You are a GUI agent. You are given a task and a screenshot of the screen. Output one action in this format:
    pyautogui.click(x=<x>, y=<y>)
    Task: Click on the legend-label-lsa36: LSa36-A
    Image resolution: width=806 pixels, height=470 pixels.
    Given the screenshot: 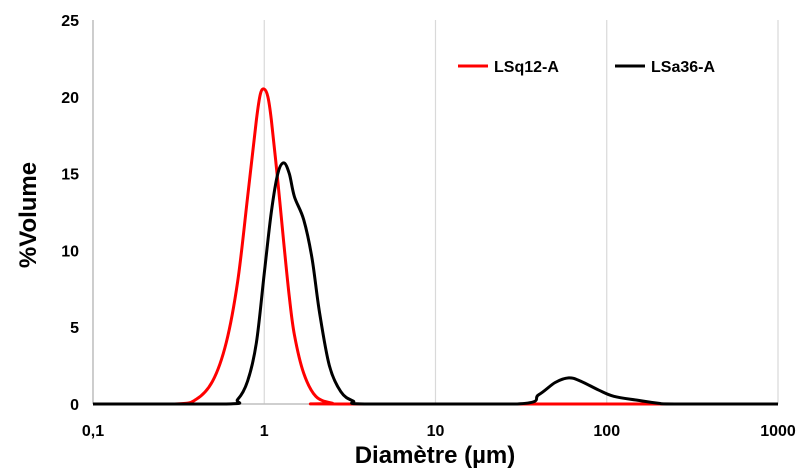 What is the action you would take?
    pyautogui.click(x=683, y=67)
    